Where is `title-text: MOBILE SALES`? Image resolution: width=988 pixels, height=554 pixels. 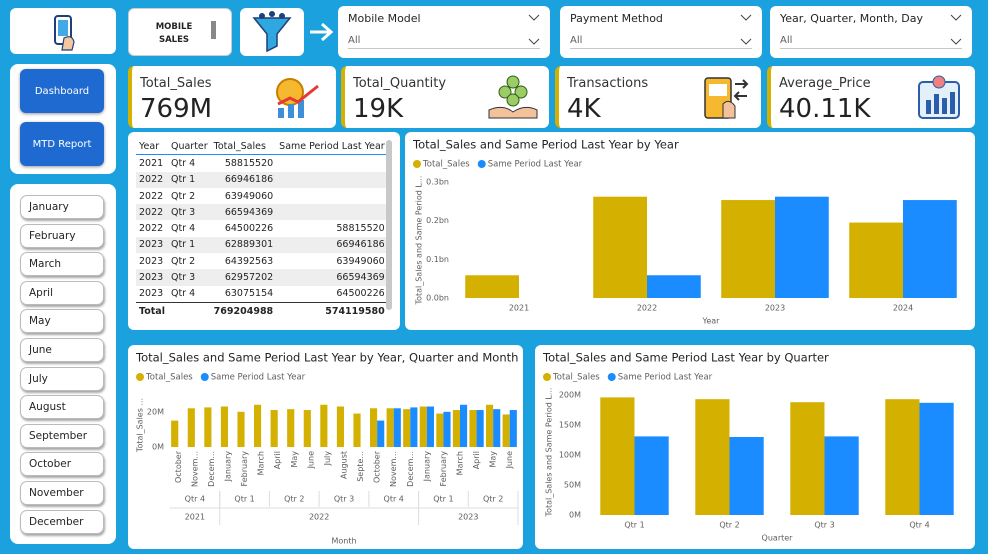
title-text: MOBILE SALES is located at coordinates (174, 33).